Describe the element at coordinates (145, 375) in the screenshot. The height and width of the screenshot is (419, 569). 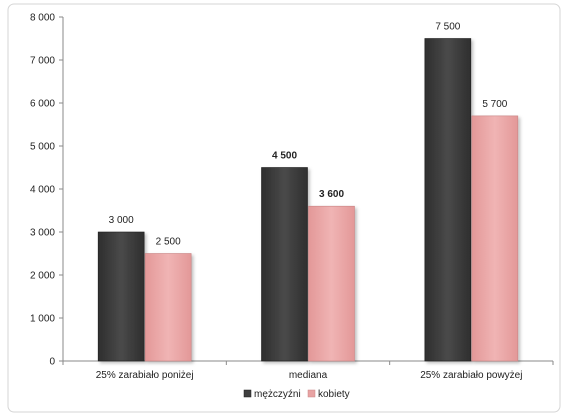
I see `x-tick-label: 25% zarabiało poniżej` at that location.